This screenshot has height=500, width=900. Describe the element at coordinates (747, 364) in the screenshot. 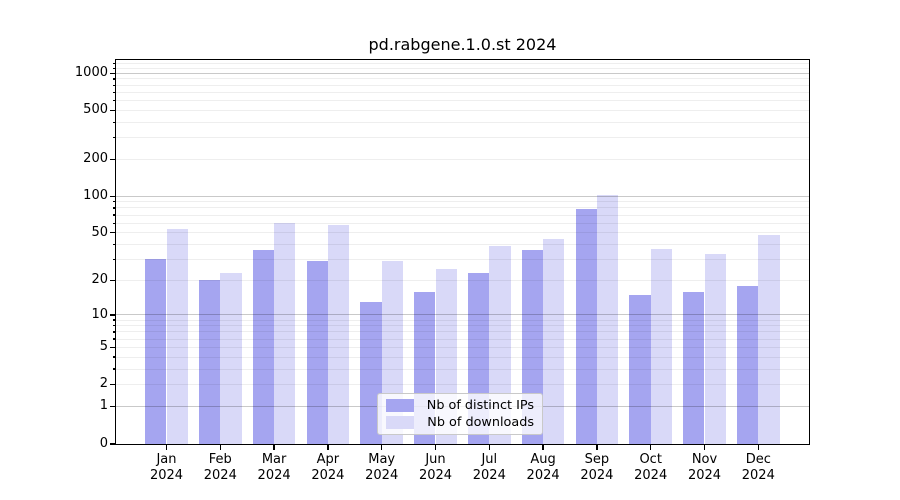

I see `bar-nb-of-distinct-ips-dec` at that location.